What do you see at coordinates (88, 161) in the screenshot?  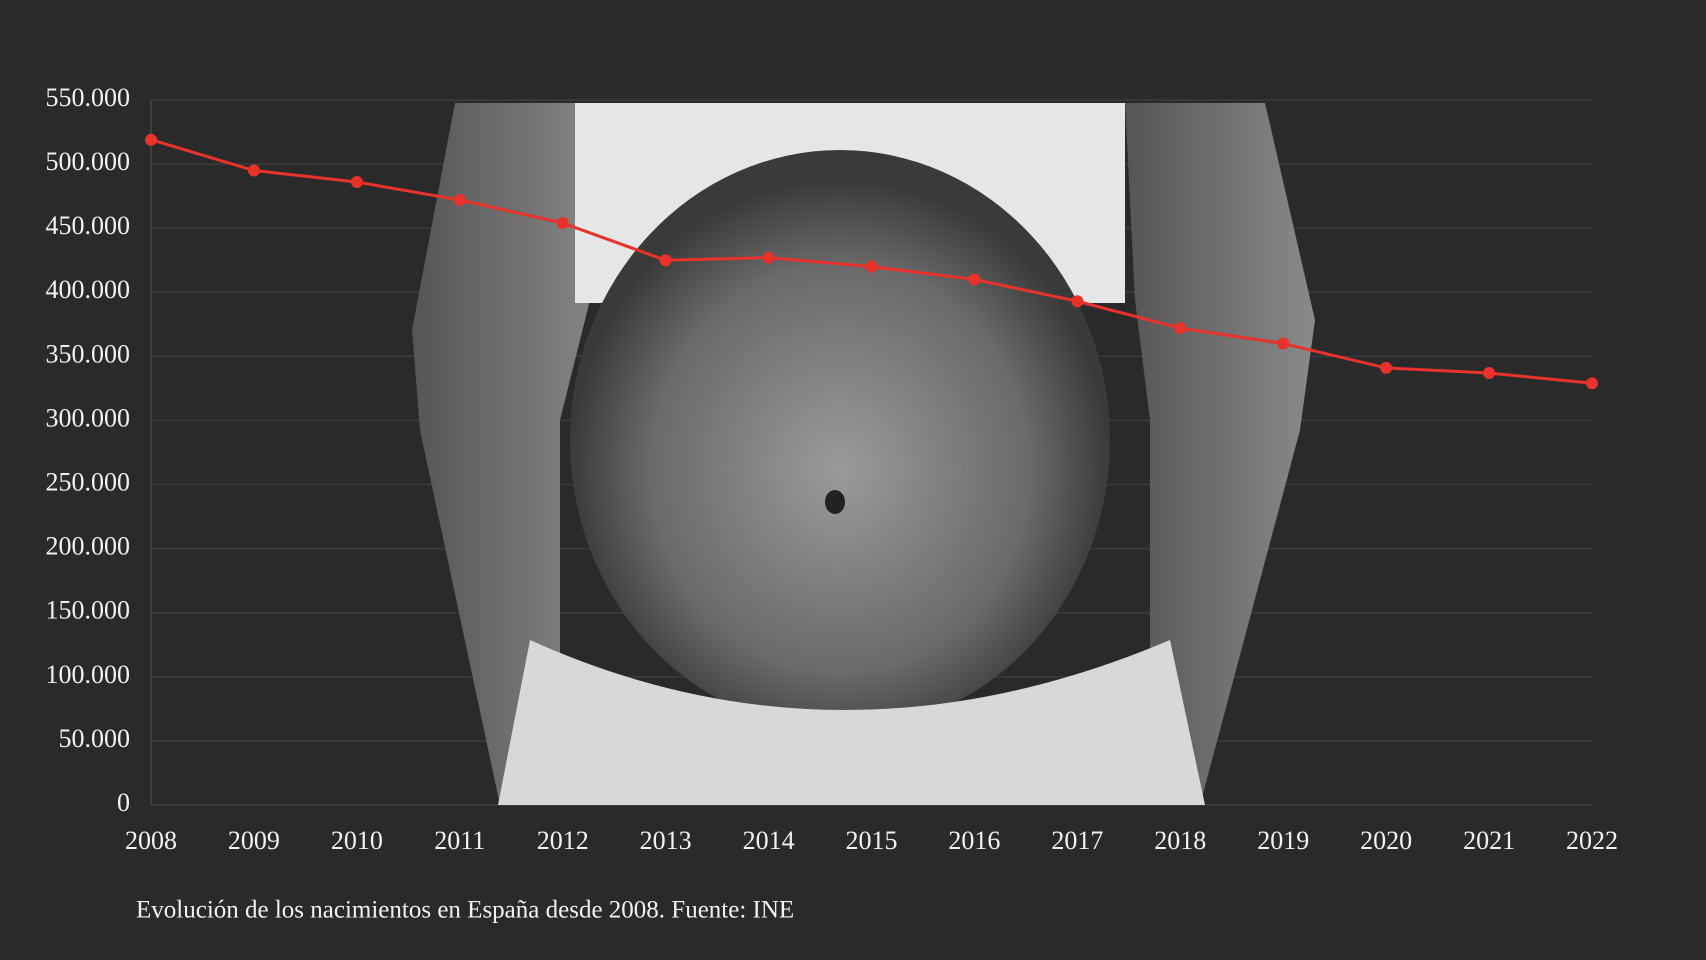 I see `y-tick-label: 500.000` at bounding box center [88, 161].